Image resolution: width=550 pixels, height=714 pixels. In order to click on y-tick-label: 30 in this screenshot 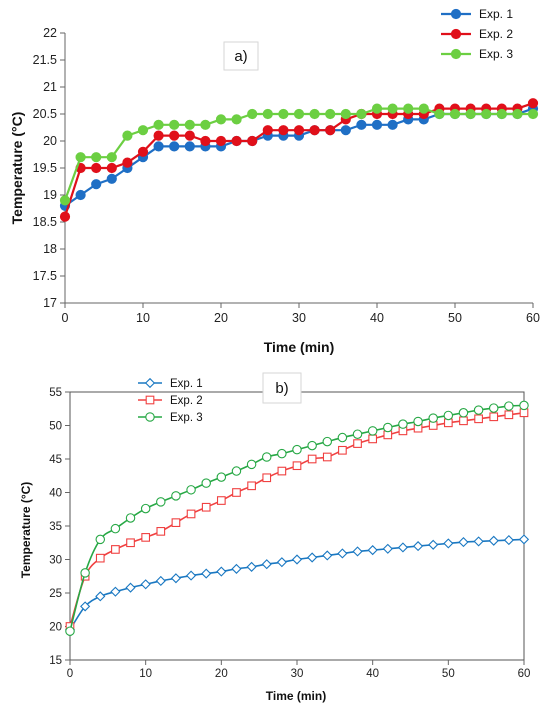, I will do `click(55, 561)`.